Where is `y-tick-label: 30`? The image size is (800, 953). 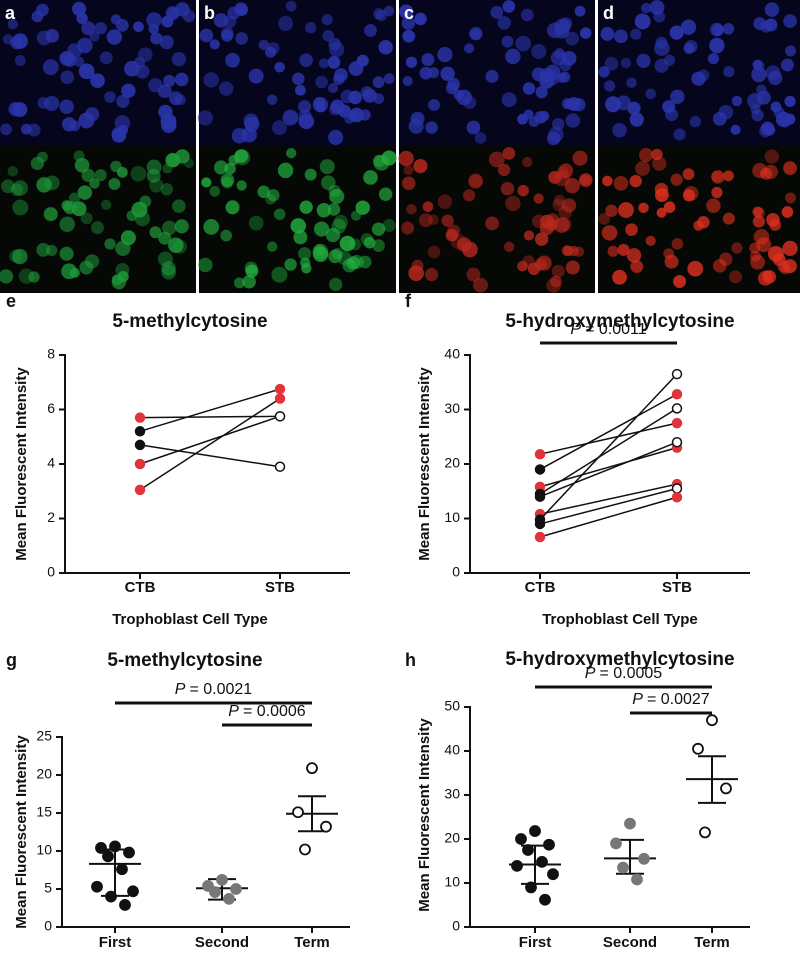 y-tick-label: 30 is located at coordinates (452, 794).